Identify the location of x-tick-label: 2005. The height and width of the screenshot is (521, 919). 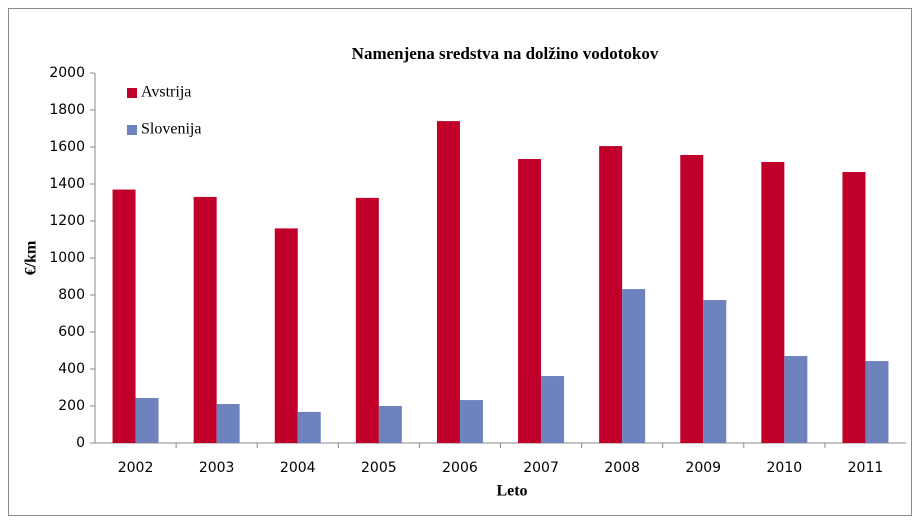
(379, 468).